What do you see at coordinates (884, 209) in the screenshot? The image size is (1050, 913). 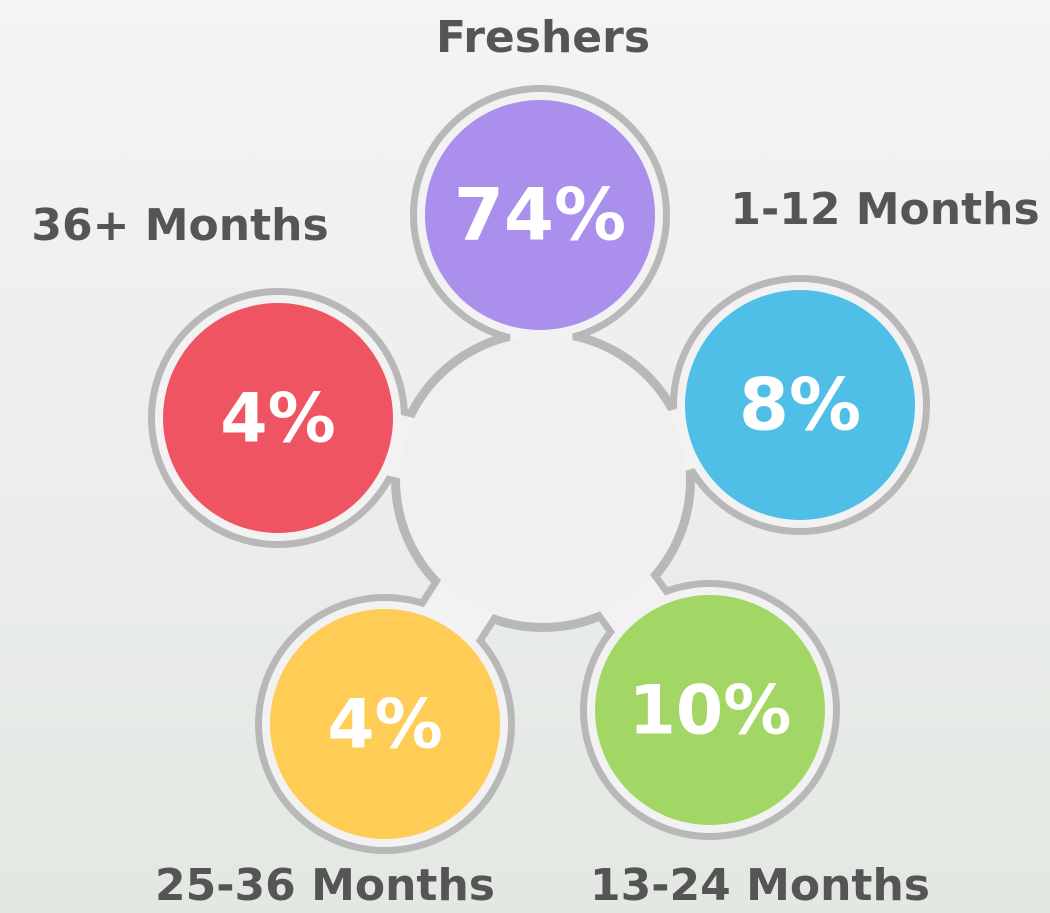 I see `petal-label: 1-12 Months` at bounding box center [884, 209].